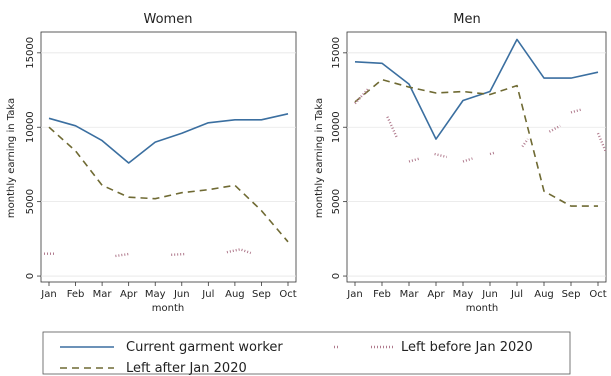 The width and height of the screenshot is (611, 376). I want to click on women-y-tick-label-15000: 15000, so click(30, 53).